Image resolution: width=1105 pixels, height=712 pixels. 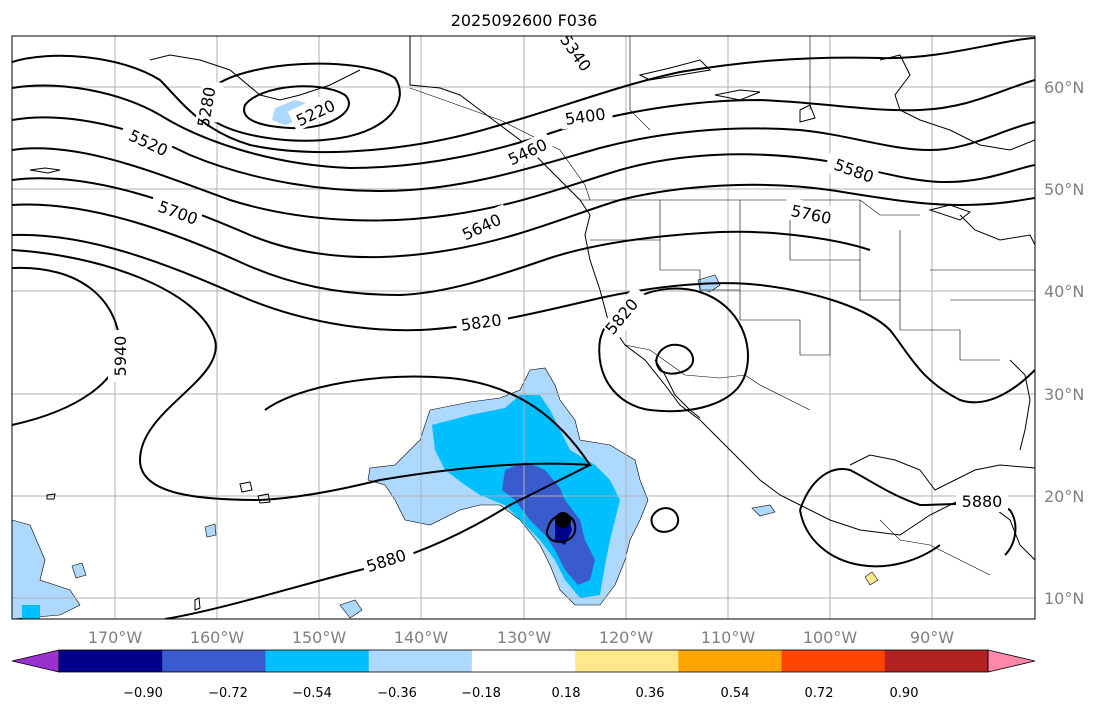 What do you see at coordinates (217, 637) in the screenshot?
I see `lon-label: 160°W` at bounding box center [217, 637].